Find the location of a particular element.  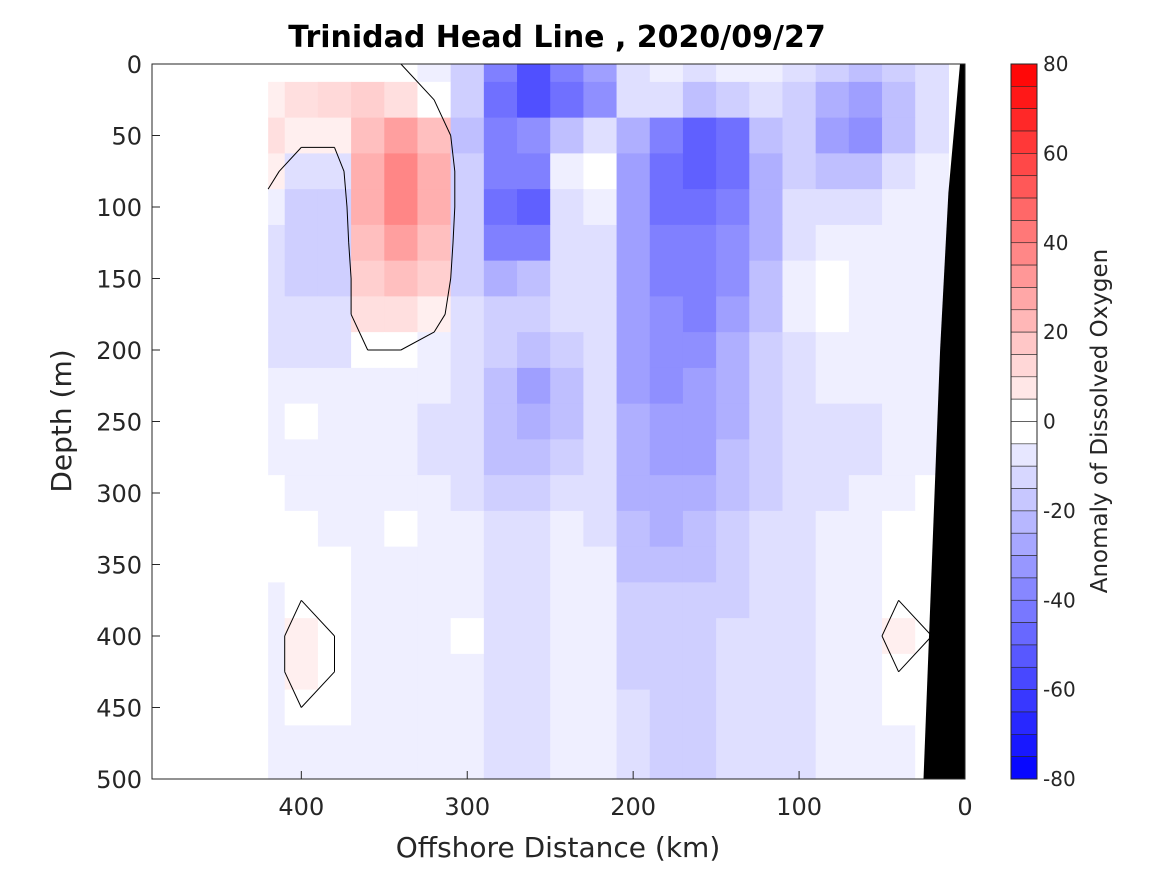

x-axis-ticks: 400 300 200 100 0 is located at coordinates (625, 796).